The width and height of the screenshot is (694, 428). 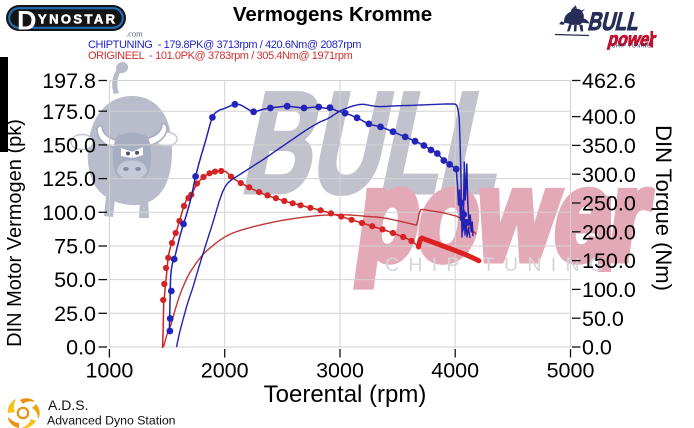 I want to click on svg-text: 350.0, so click(x=609, y=146).